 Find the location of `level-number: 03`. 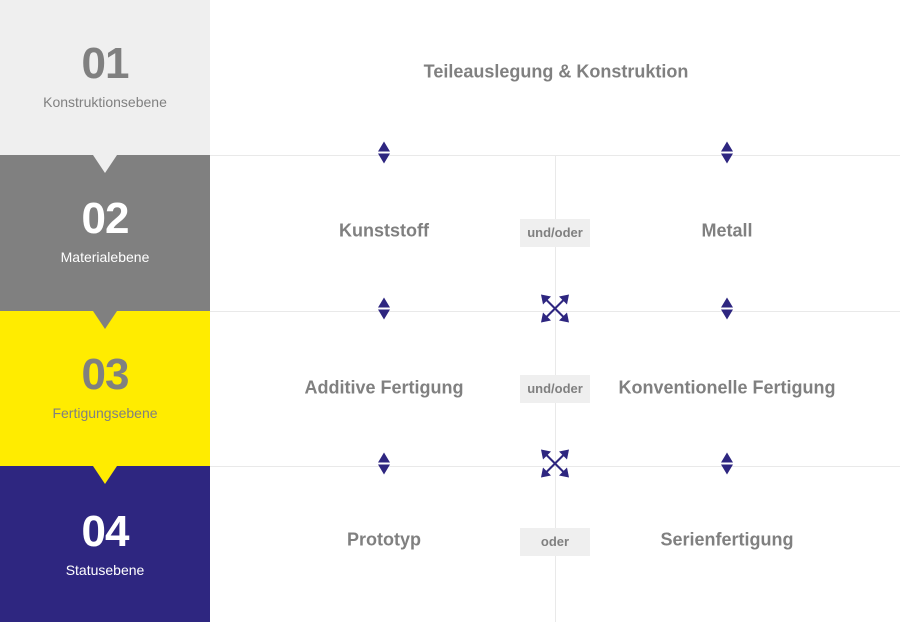

level-number: 03 is located at coordinates (105, 374).